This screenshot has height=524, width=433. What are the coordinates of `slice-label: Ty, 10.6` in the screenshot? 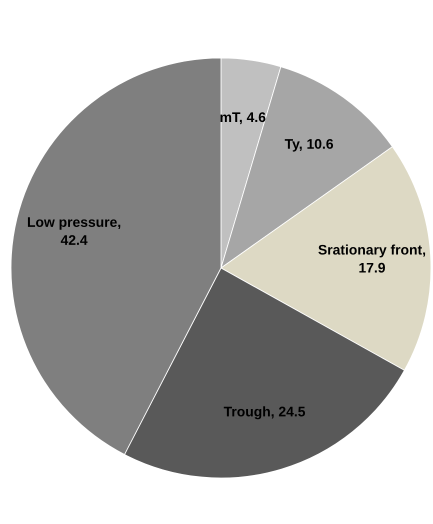 It's located at (309, 145).